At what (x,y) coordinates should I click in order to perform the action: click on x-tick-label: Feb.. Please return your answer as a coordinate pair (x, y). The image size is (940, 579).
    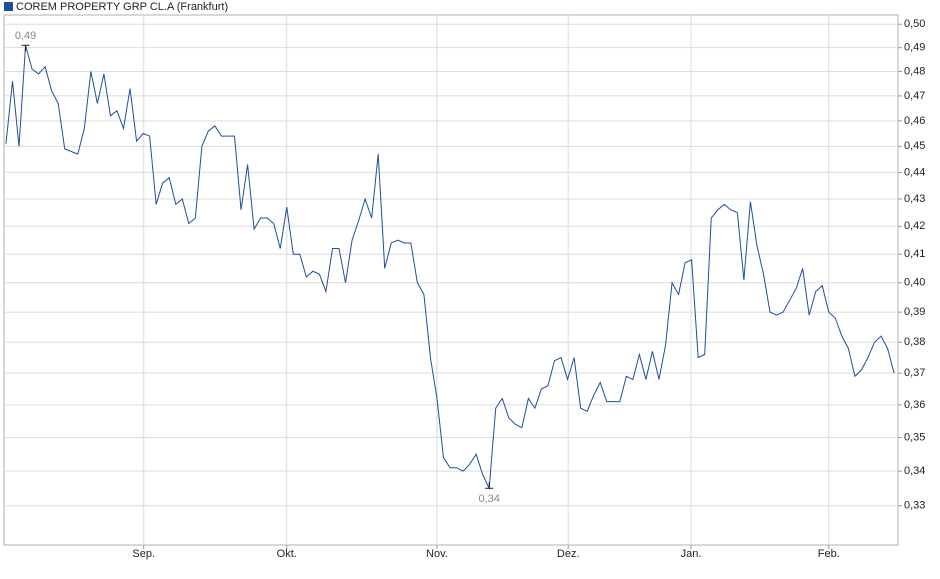
    Looking at the image, I should click on (829, 554).